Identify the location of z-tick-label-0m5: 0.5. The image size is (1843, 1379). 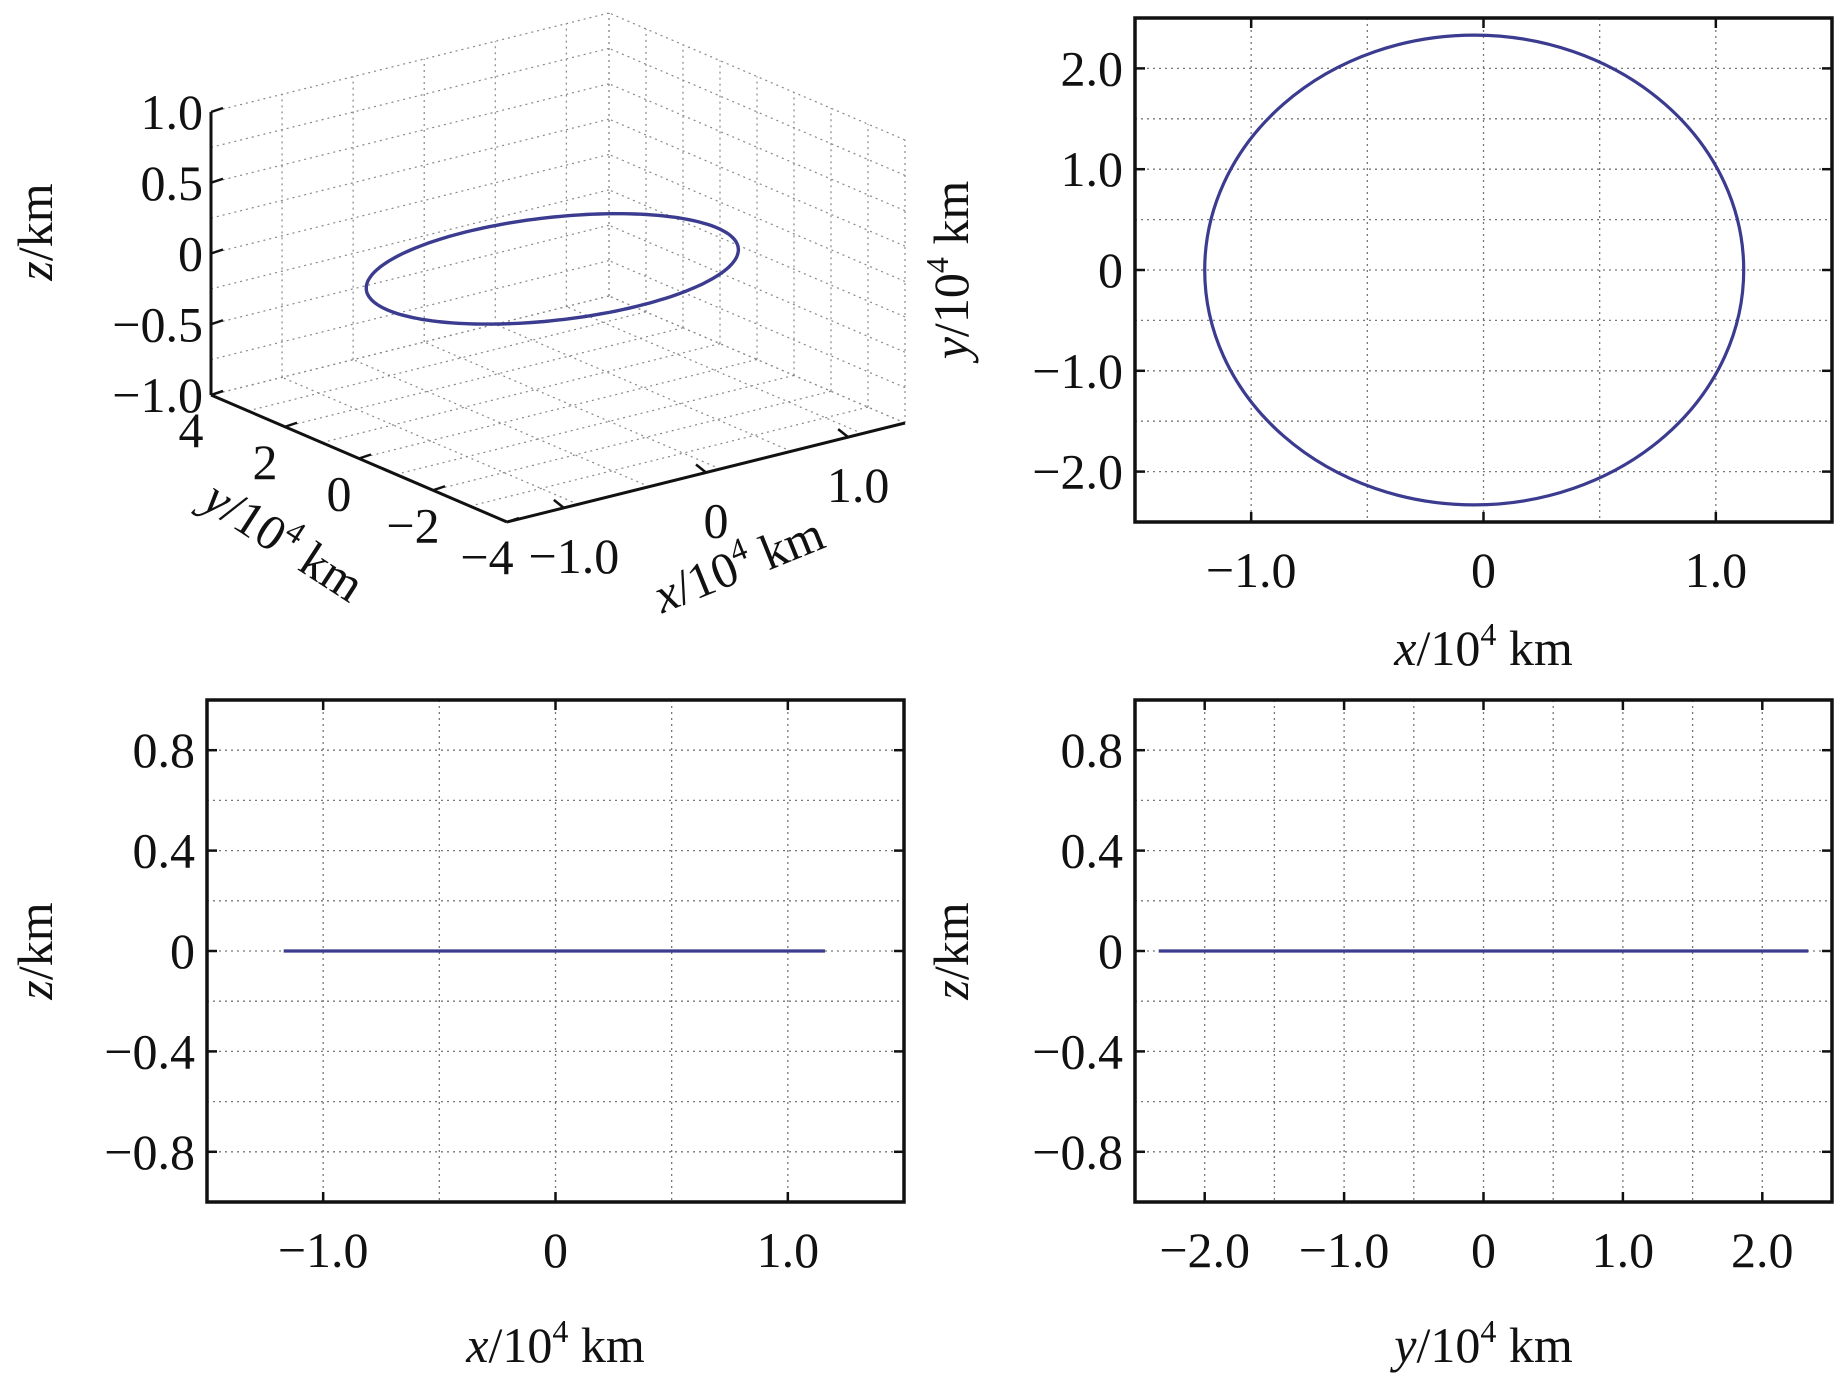
(172, 183).